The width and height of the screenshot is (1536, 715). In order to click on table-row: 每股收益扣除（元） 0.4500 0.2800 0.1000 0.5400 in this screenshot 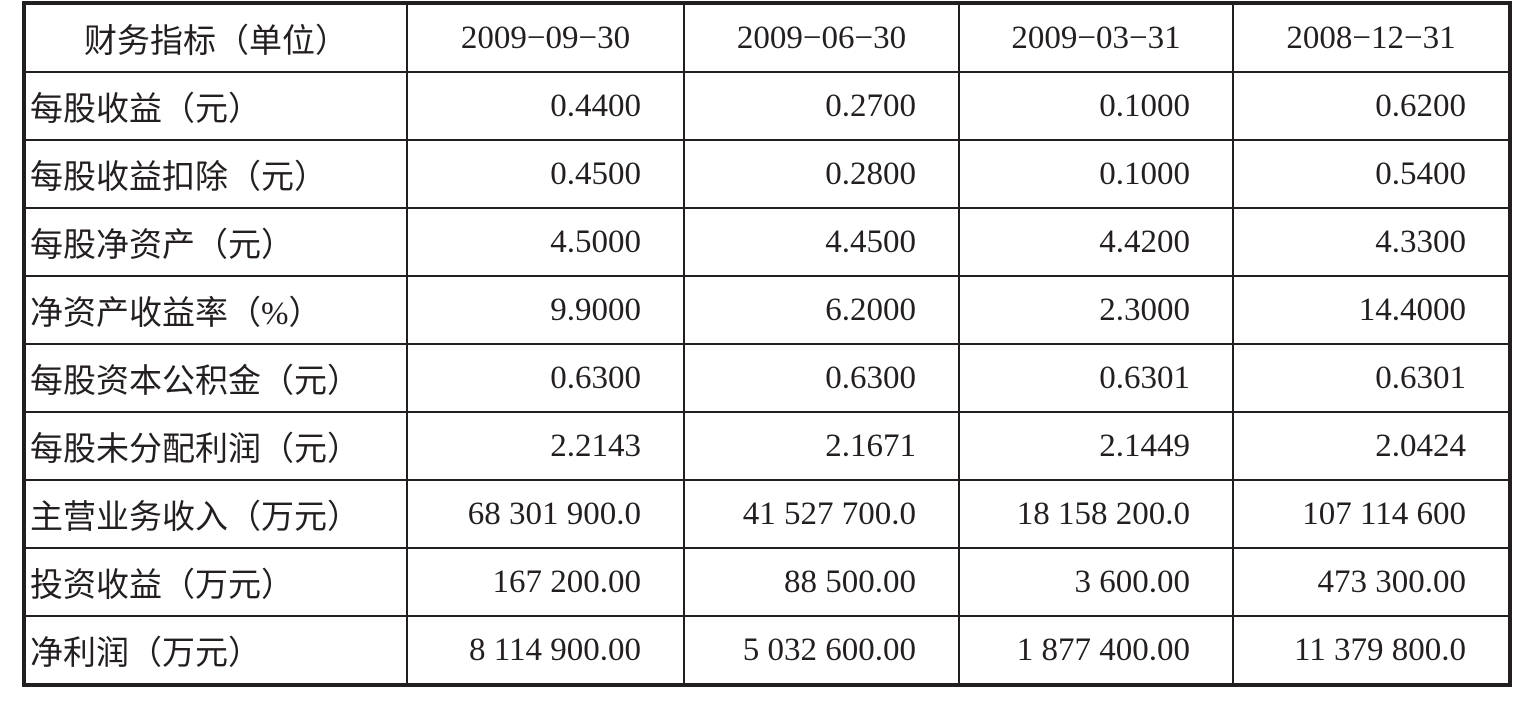, I will do `click(767, 174)`.